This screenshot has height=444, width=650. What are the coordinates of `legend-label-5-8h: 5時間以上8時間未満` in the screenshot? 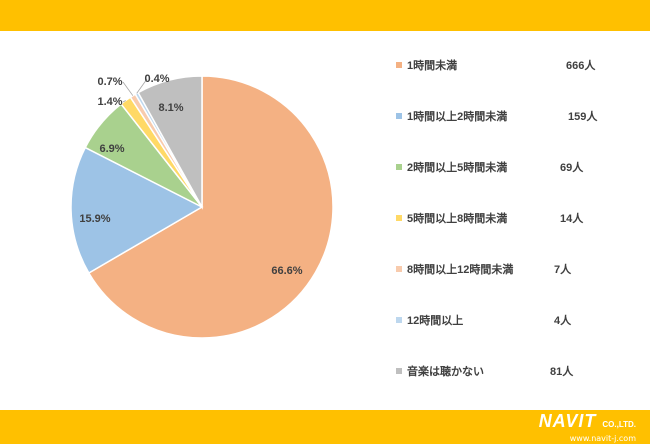 It's located at (457, 219).